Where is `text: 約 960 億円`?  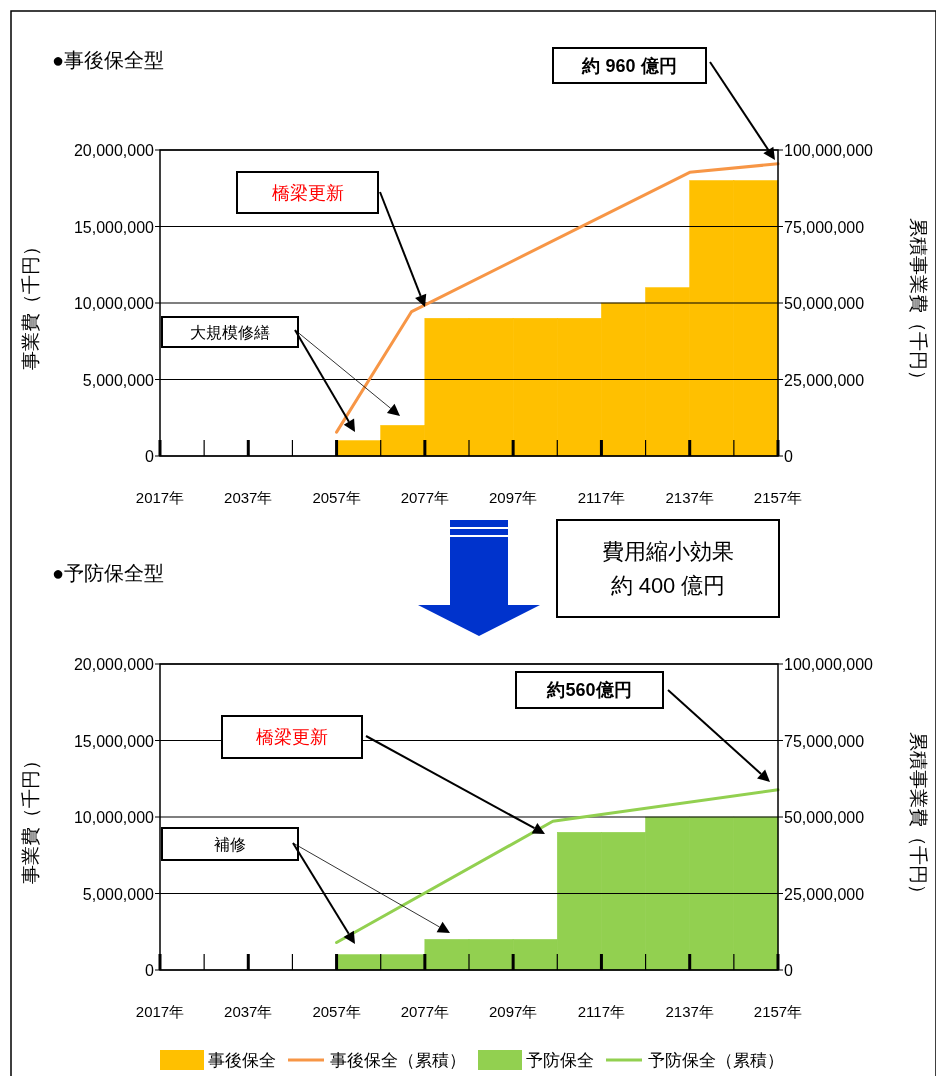 text: 約 960 億円 is located at coordinates (629, 65).